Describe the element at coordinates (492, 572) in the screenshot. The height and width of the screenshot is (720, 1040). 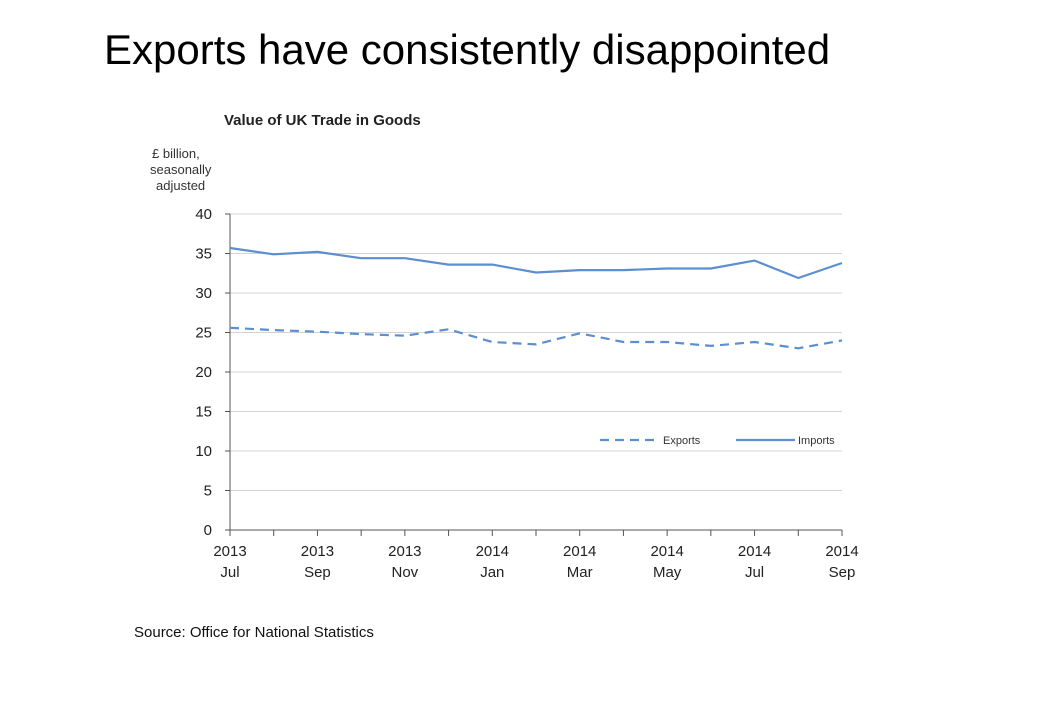
I see `x-tick-month: Jan` at that location.